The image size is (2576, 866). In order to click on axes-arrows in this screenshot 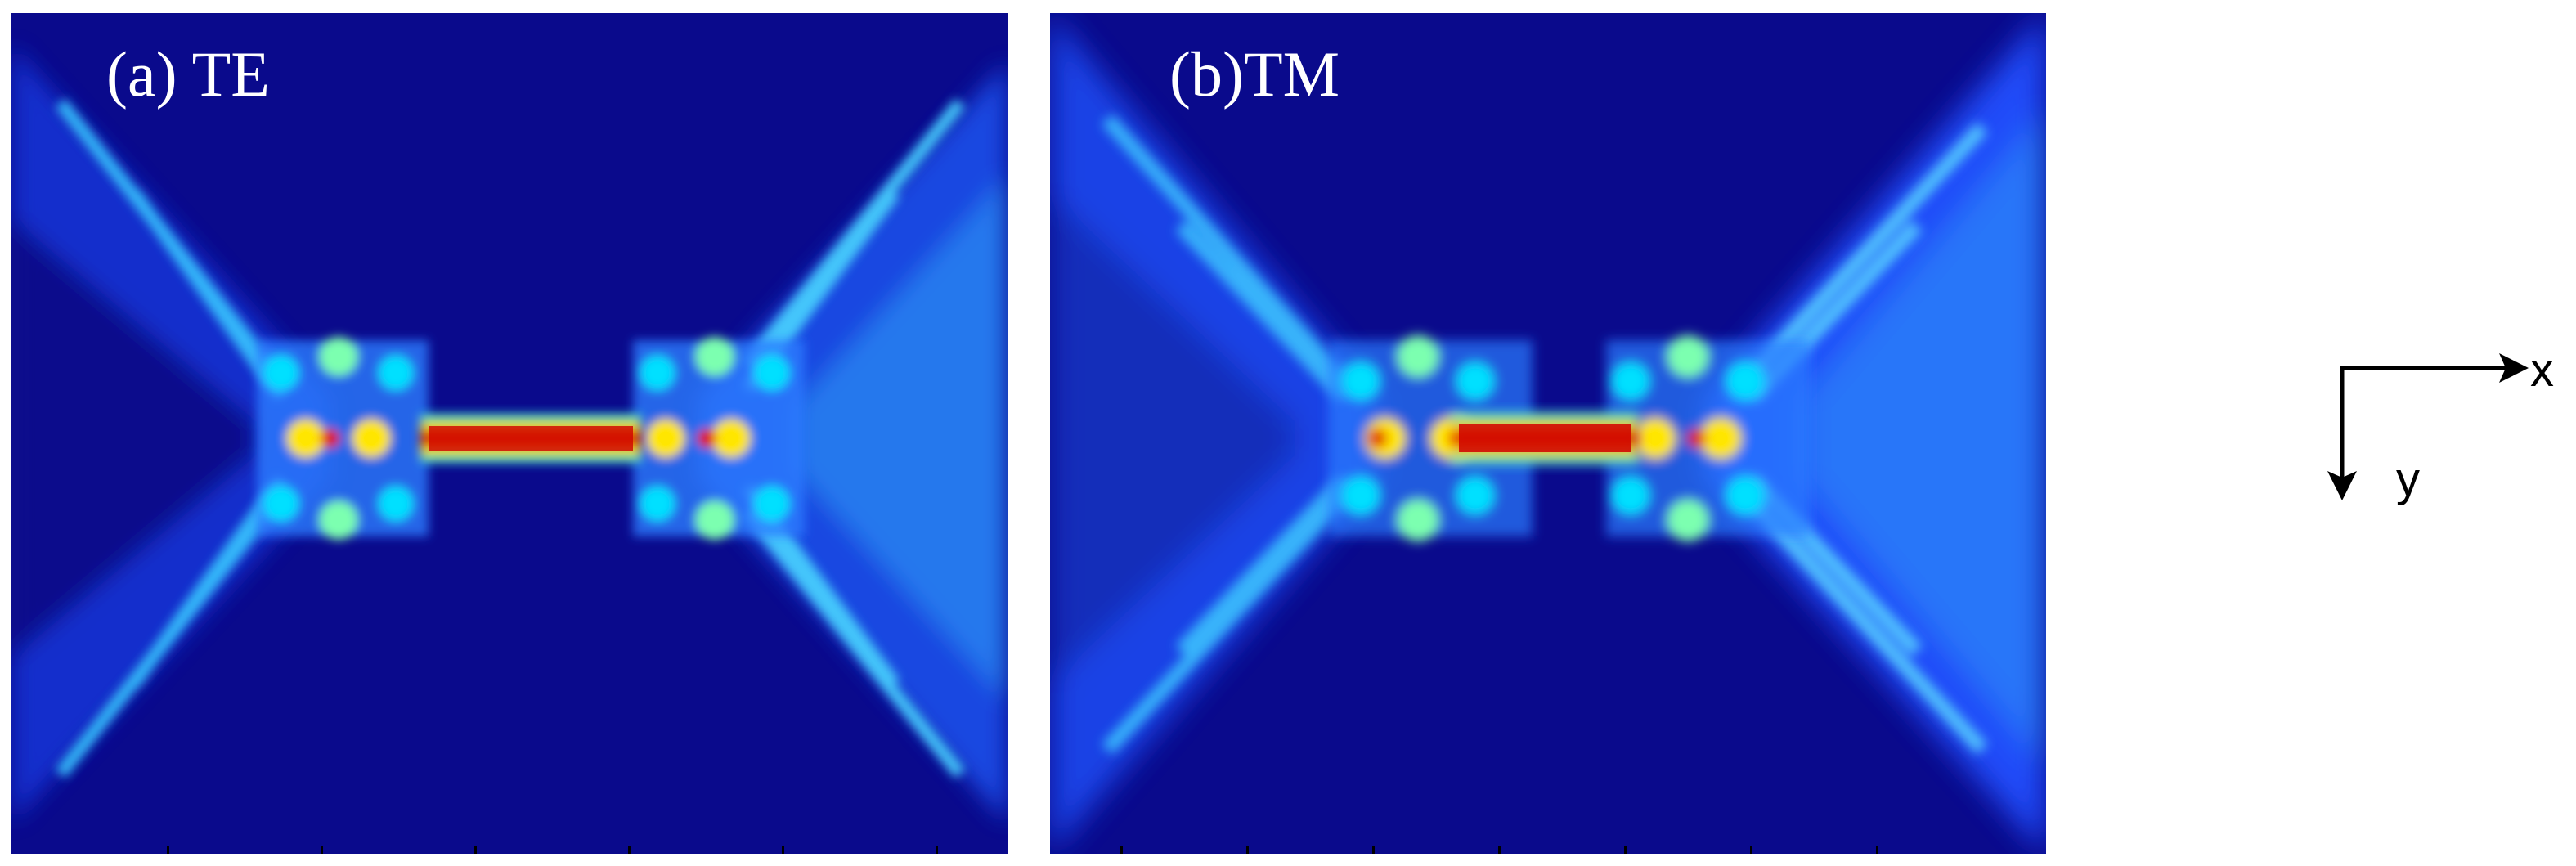, I will do `click(2428, 426)`.